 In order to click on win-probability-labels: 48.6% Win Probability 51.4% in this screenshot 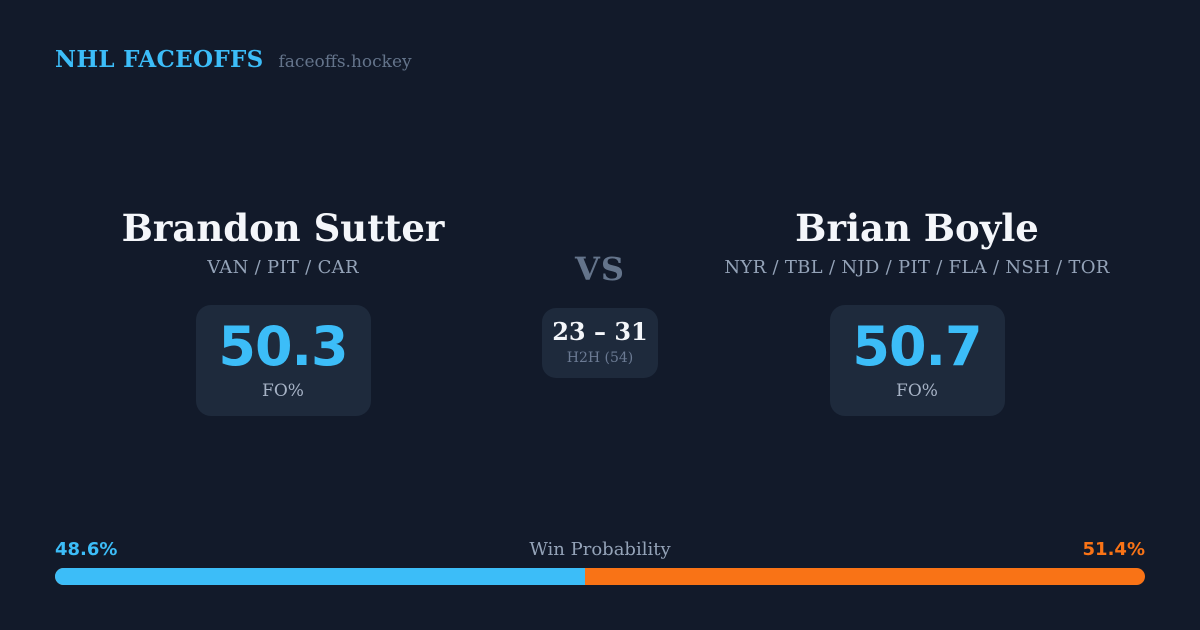, I will do `click(600, 550)`.